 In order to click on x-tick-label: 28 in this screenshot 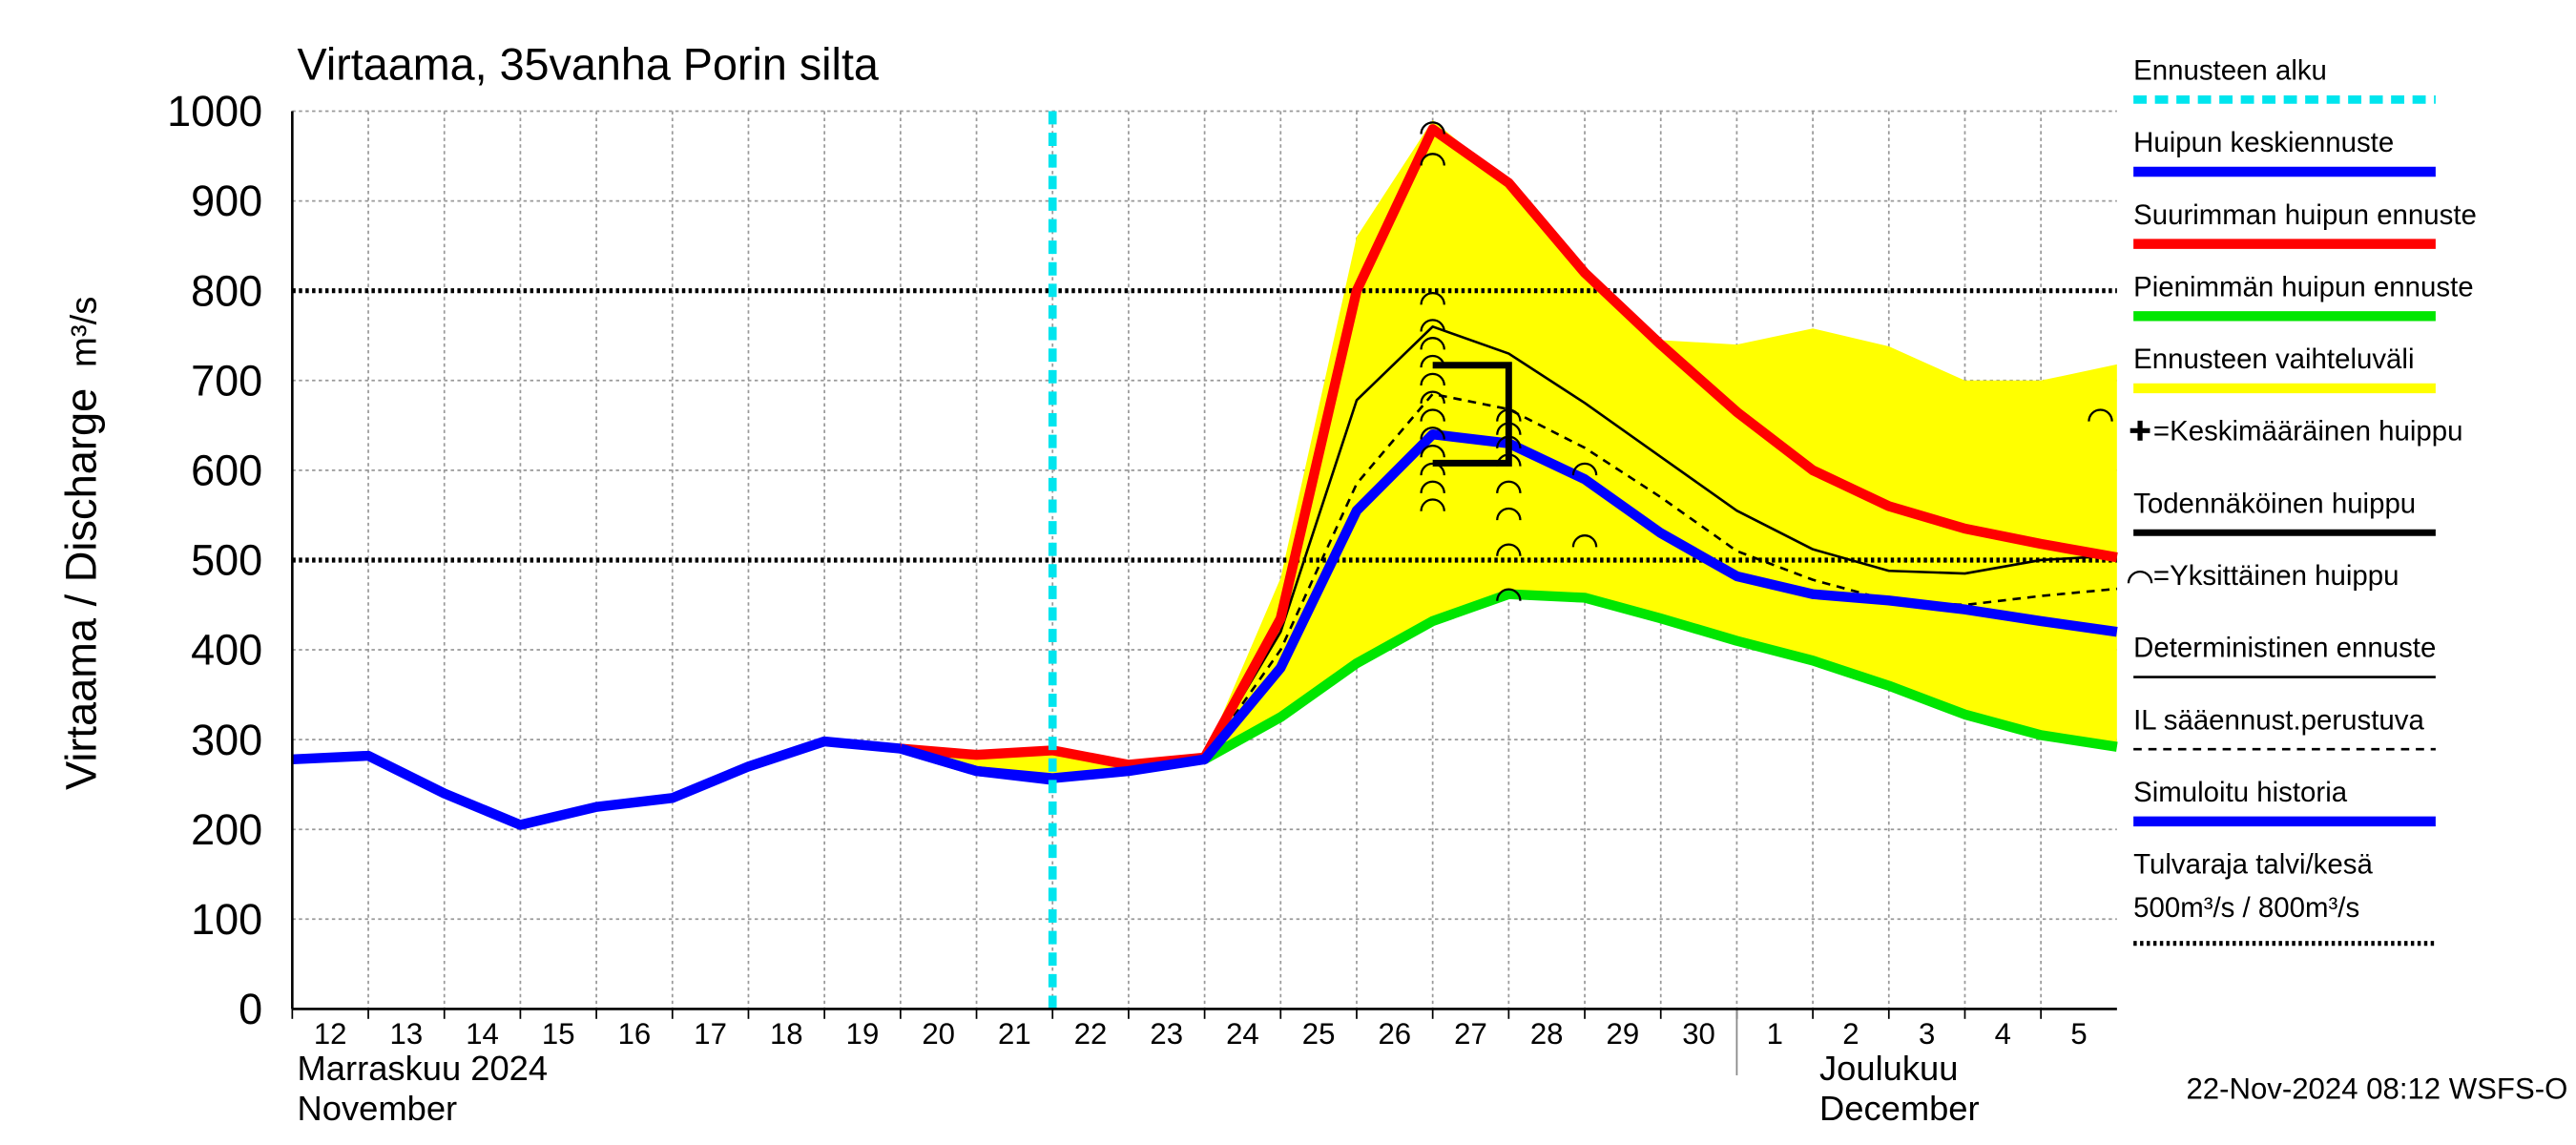, I will do `click(1547, 1034)`.